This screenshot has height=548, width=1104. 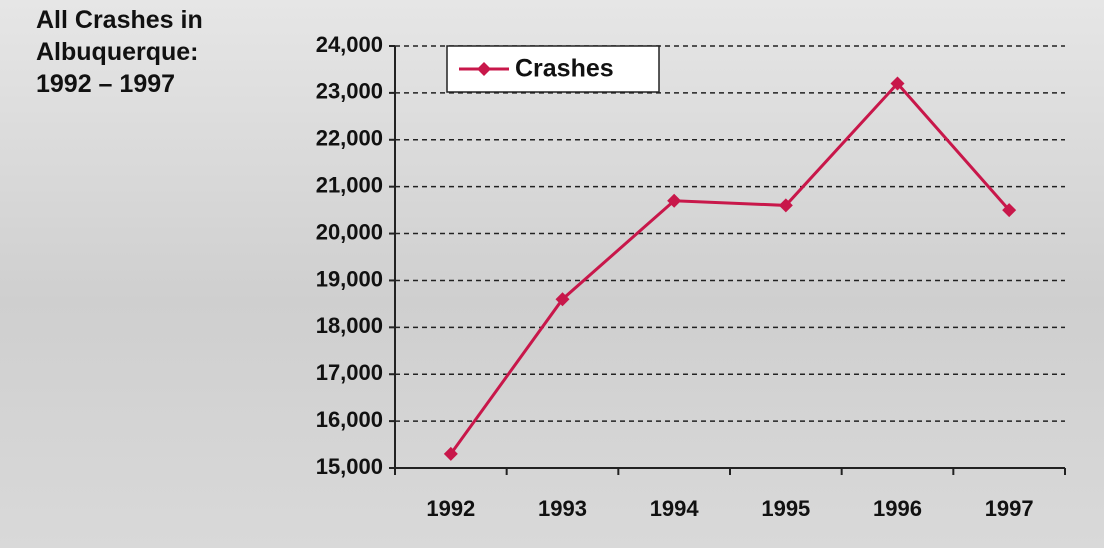 What do you see at coordinates (564, 69) in the screenshot?
I see `legend-label: Crashes` at bounding box center [564, 69].